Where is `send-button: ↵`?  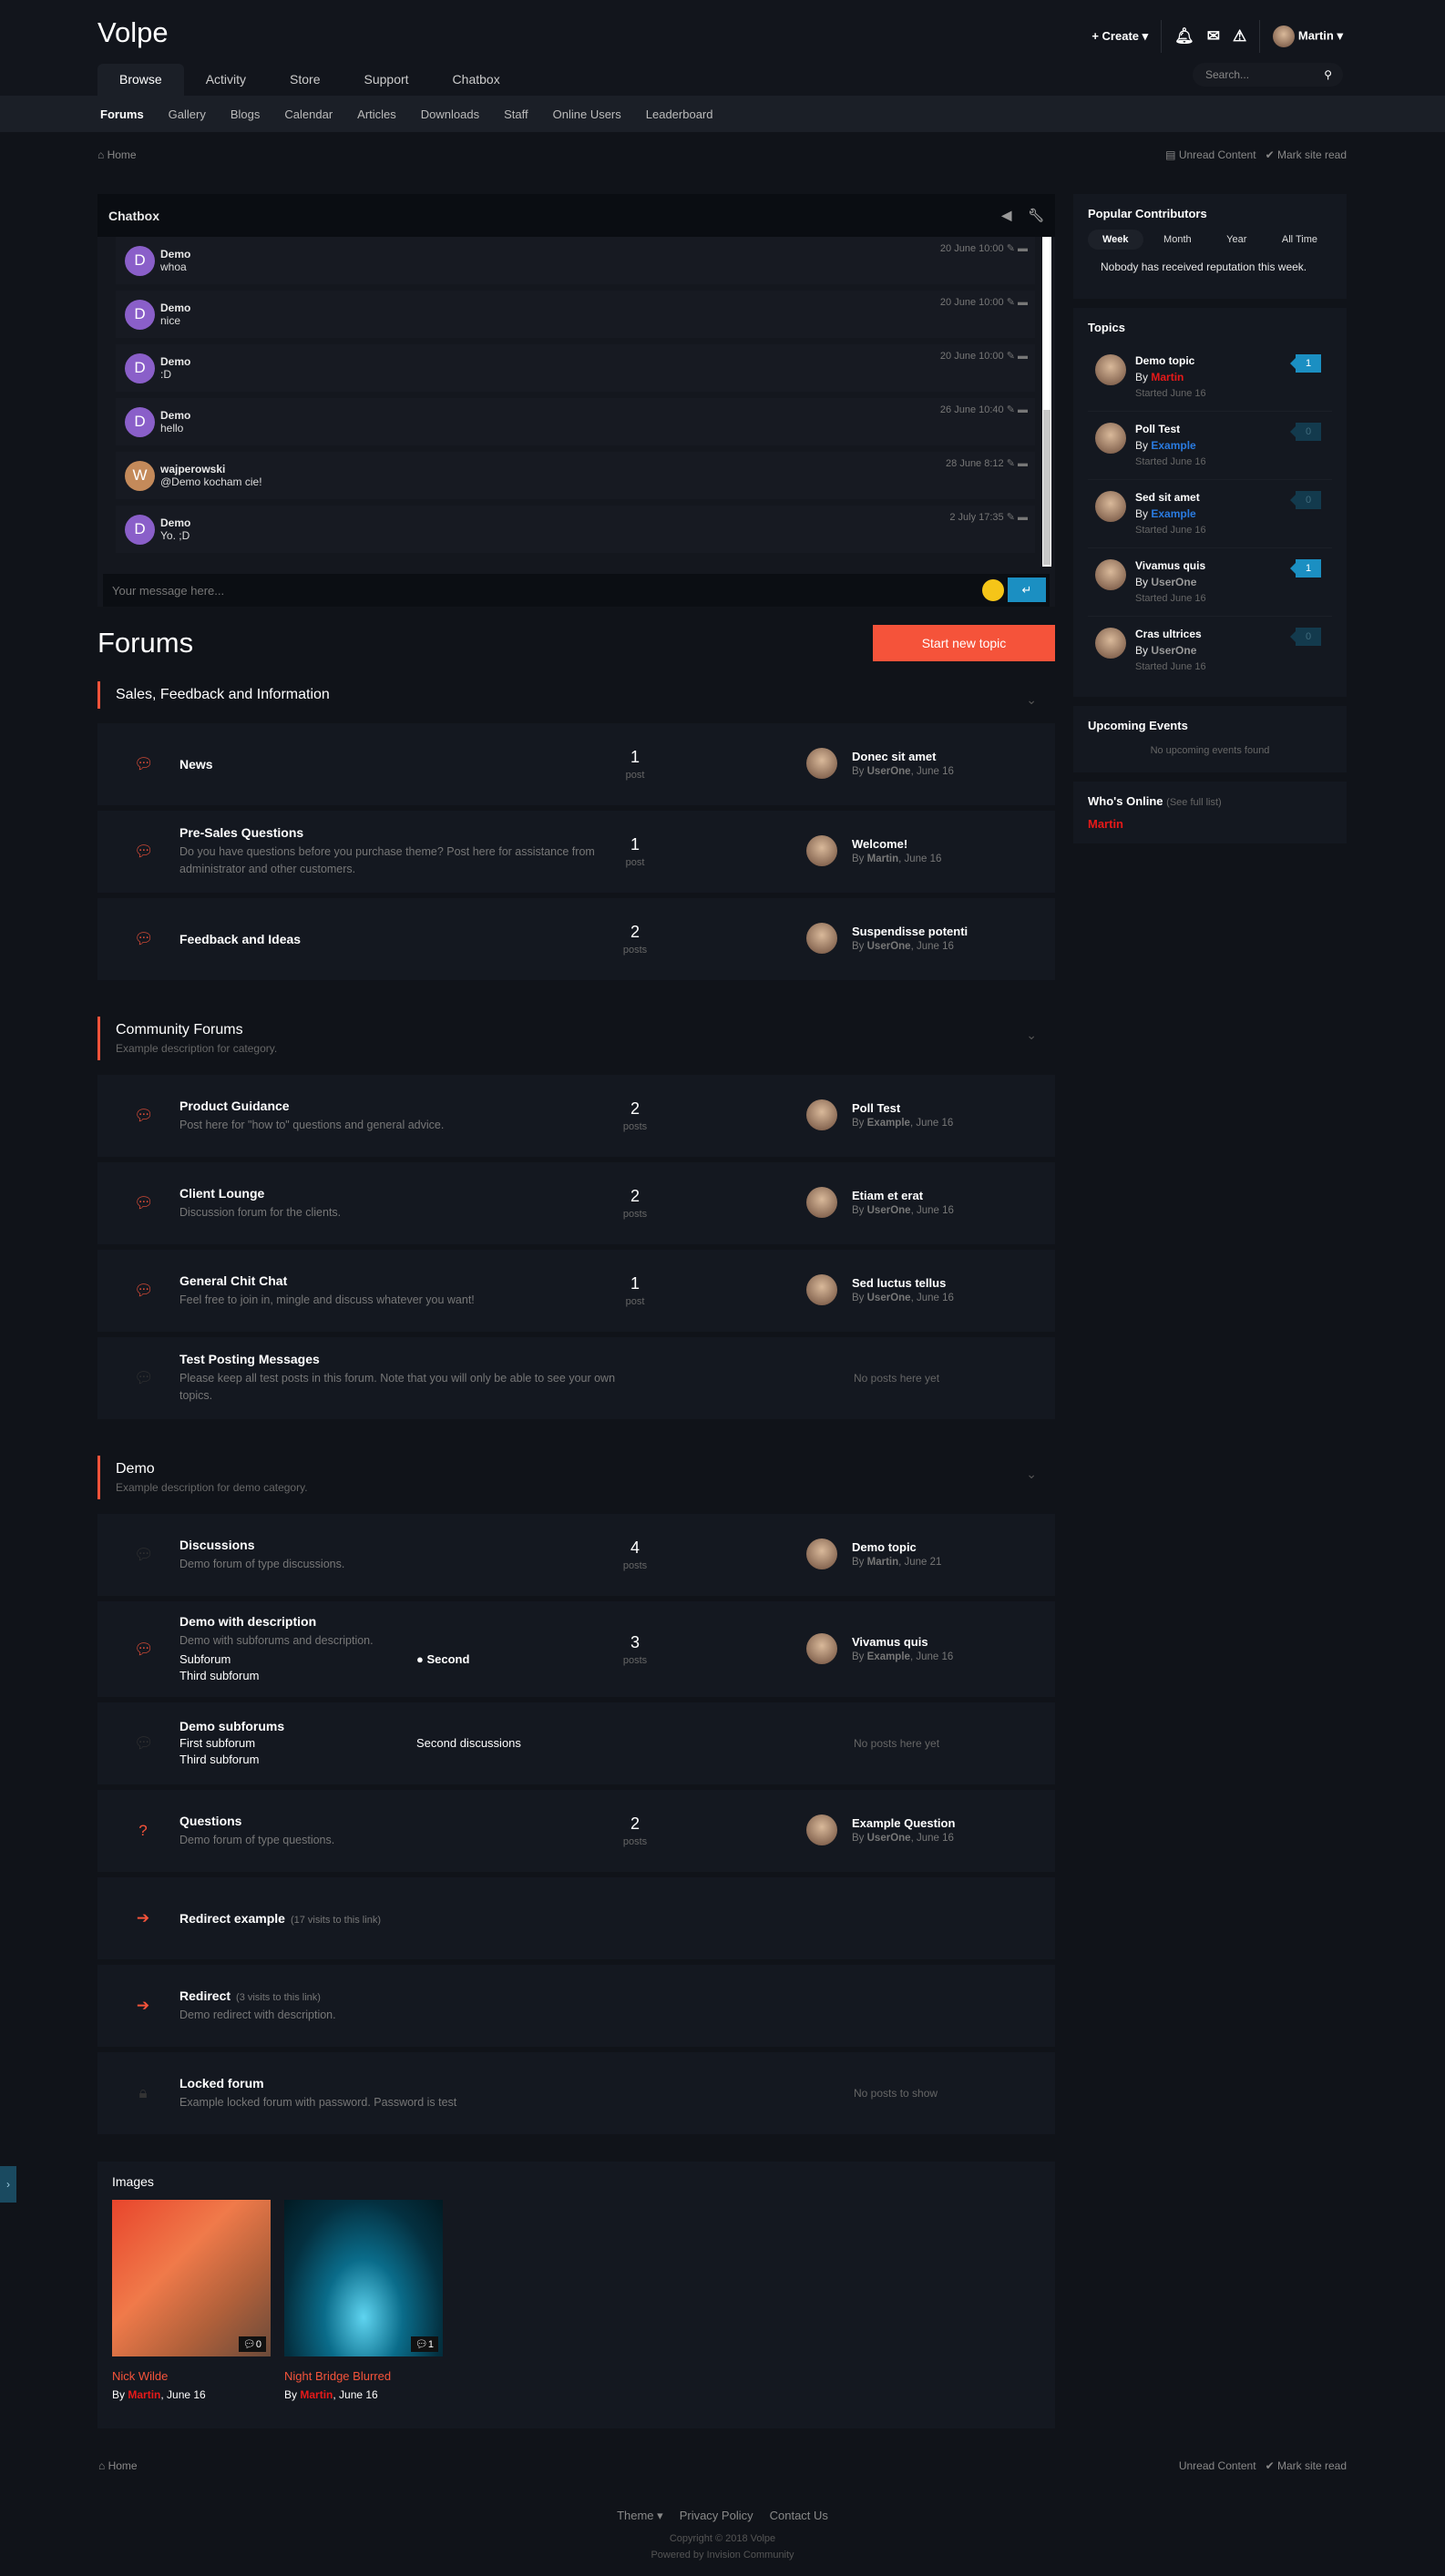
send-button: ↵ is located at coordinates (1027, 590).